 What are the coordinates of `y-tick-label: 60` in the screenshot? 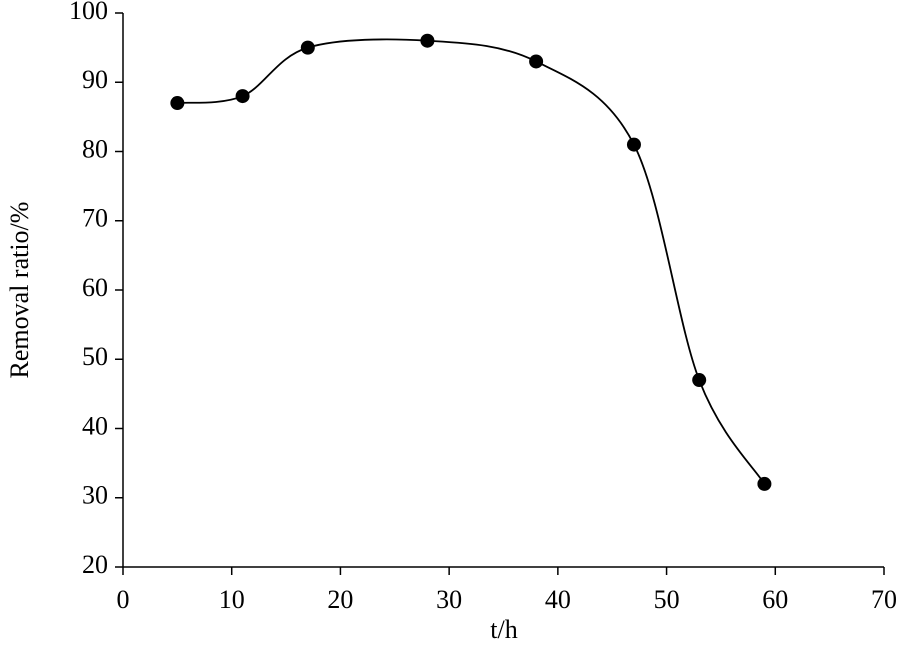 It's located at (95, 287).